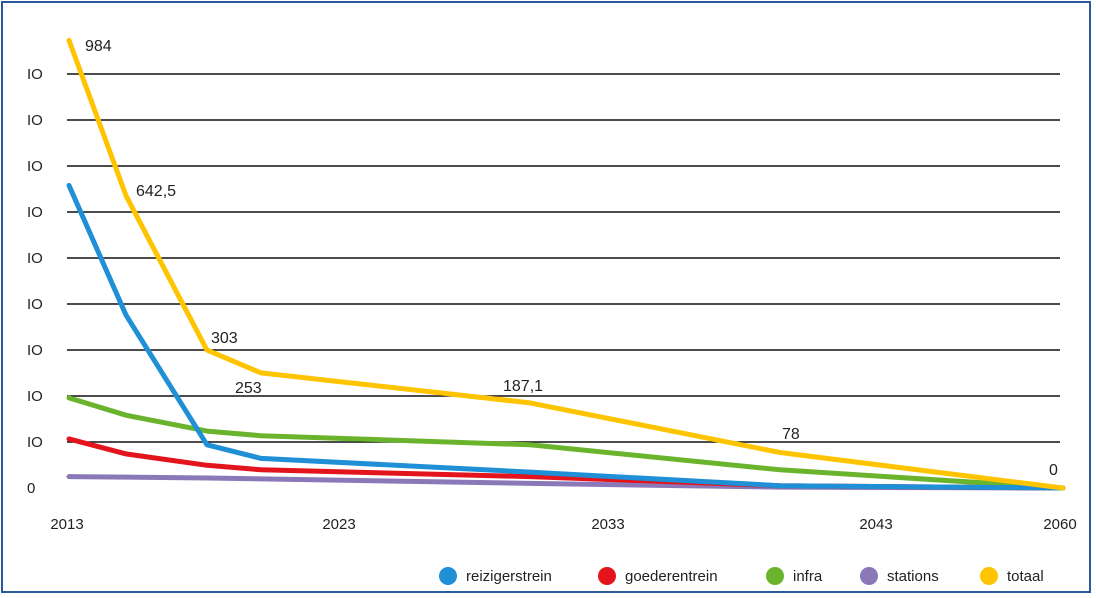 The height and width of the screenshot is (598, 1096). Describe the element at coordinates (224, 338) in the screenshot. I see `data-label: 303` at that location.